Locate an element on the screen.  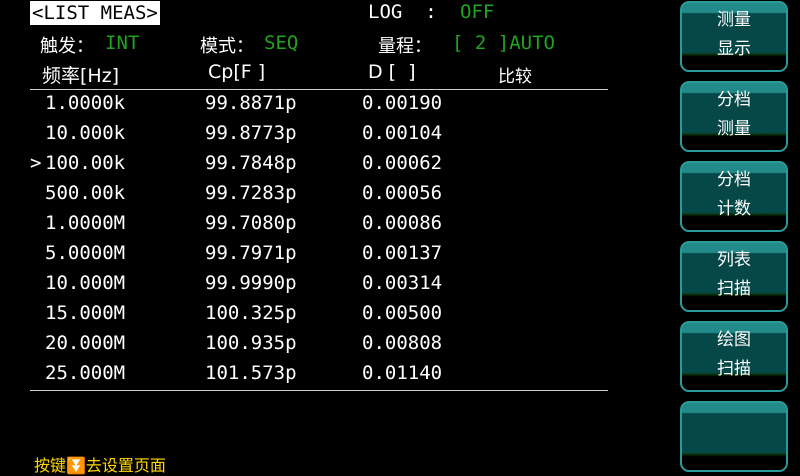
d-cell: 0.00137 is located at coordinates (402, 253).